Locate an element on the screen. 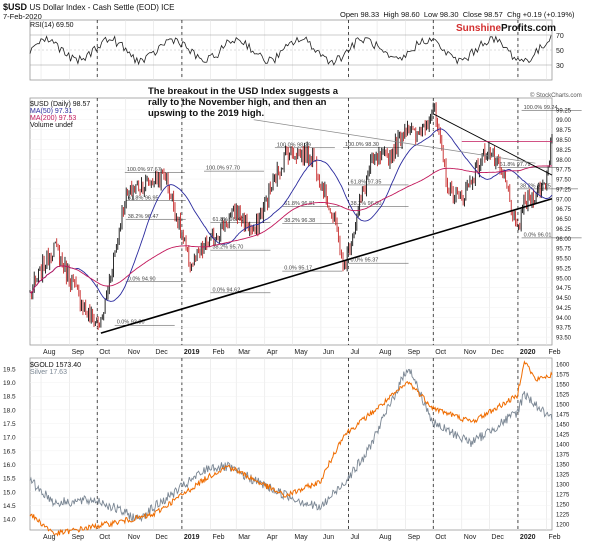  x-tick-label-gold: Mar is located at coordinates (244, 537).